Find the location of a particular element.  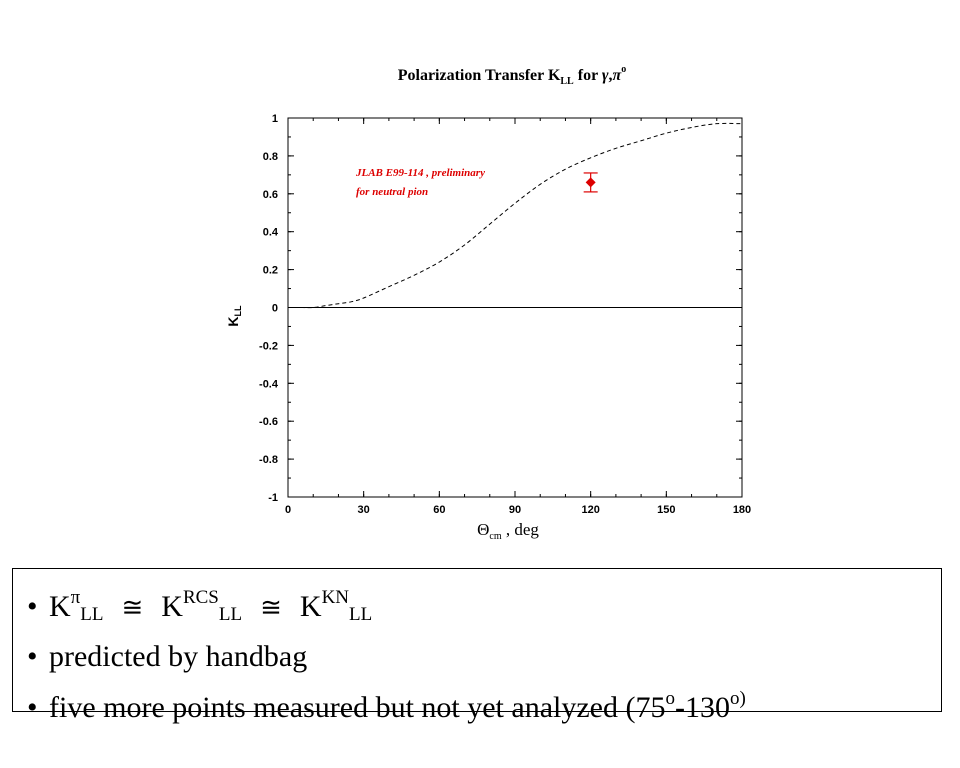

k-pi: K is located at coordinates (60, 606).